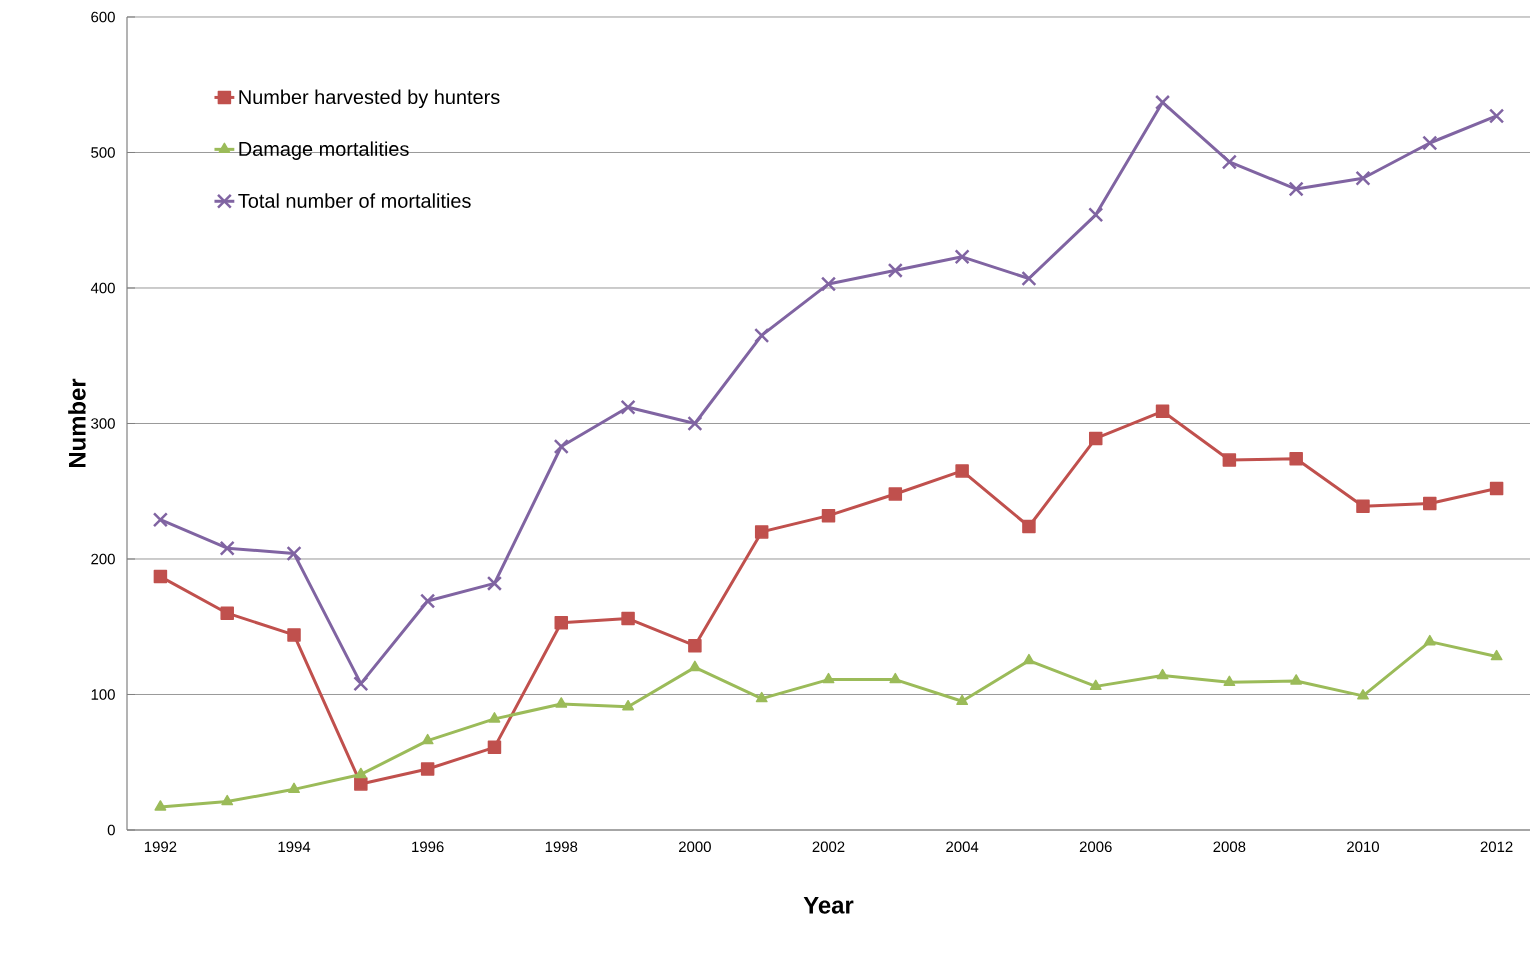 This screenshot has width=1534, height=977. Describe the element at coordinates (103, 559) in the screenshot. I see `y-tick-label: 200` at that location.